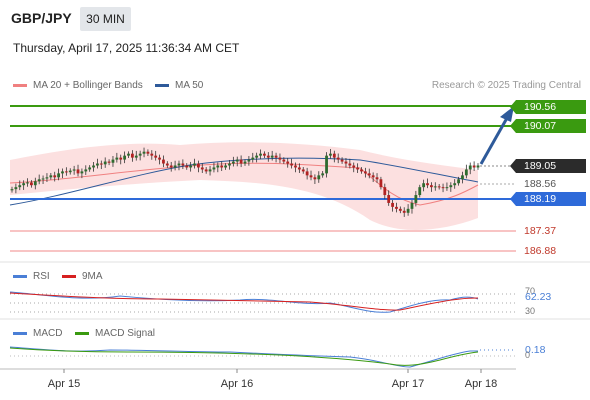 Image resolution: width=590 pixels, height=400 pixels. I want to click on macd-line, so click(243, 357).